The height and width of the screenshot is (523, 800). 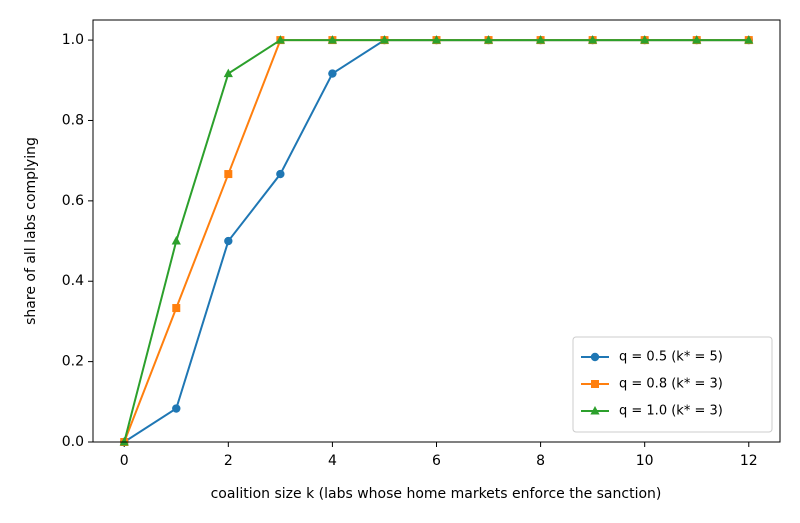 I want to click on y-tick-label: 1.0, so click(x=73, y=40).